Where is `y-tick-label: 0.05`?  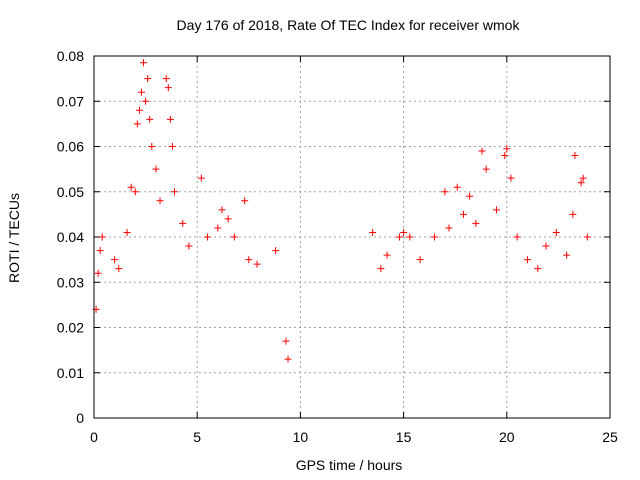
y-tick-label: 0.05 is located at coordinates (70, 192).